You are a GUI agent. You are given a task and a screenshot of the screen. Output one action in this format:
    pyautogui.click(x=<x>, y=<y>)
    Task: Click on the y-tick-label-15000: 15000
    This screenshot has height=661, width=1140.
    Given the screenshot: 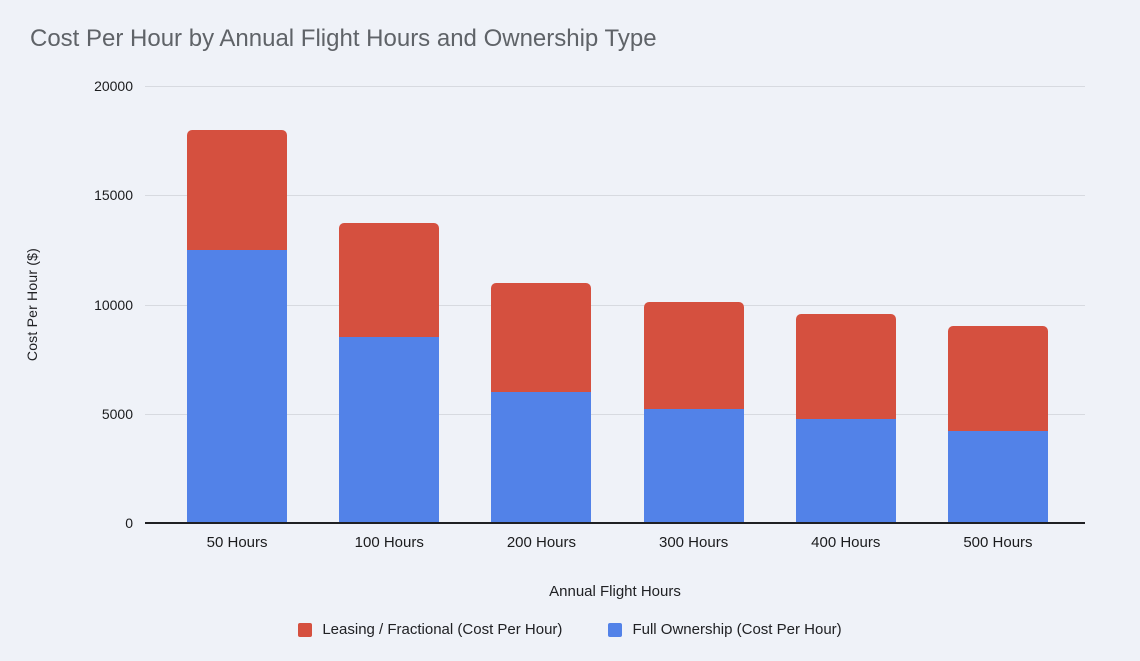 What is the action you would take?
    pyautogui.click(x=113, y=195)
    